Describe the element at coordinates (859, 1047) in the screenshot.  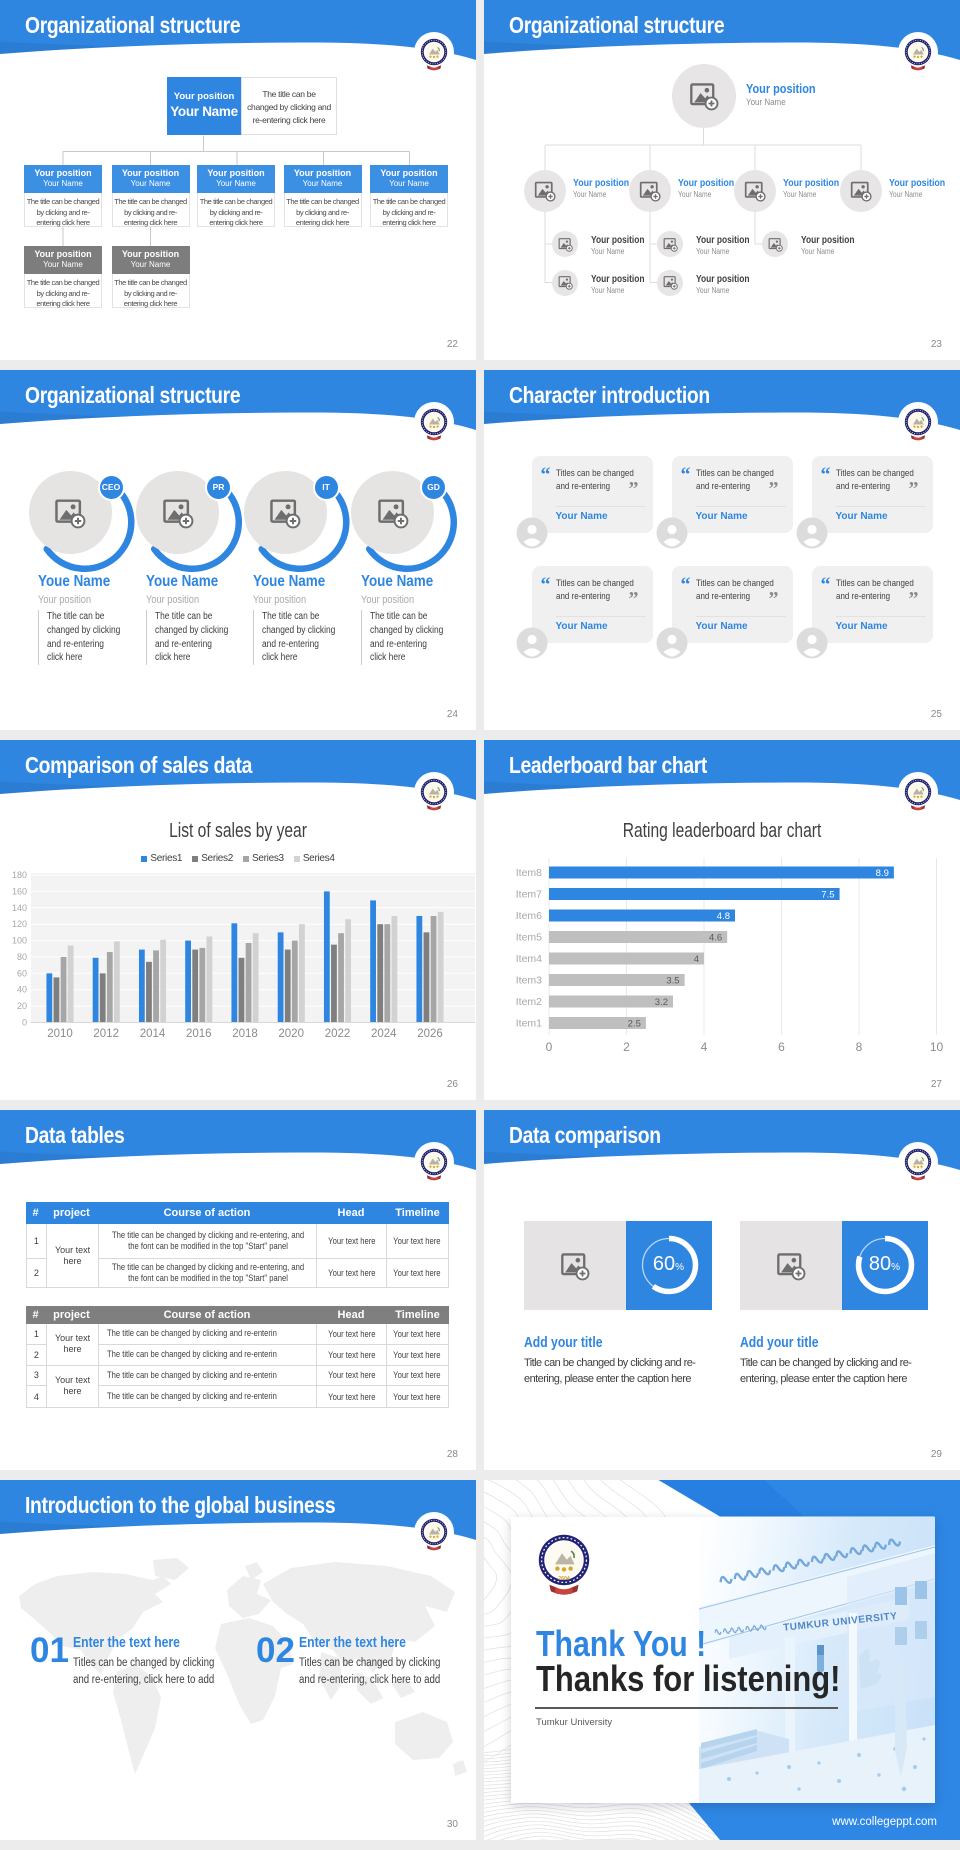
I see `svg-text: 8` at that location.